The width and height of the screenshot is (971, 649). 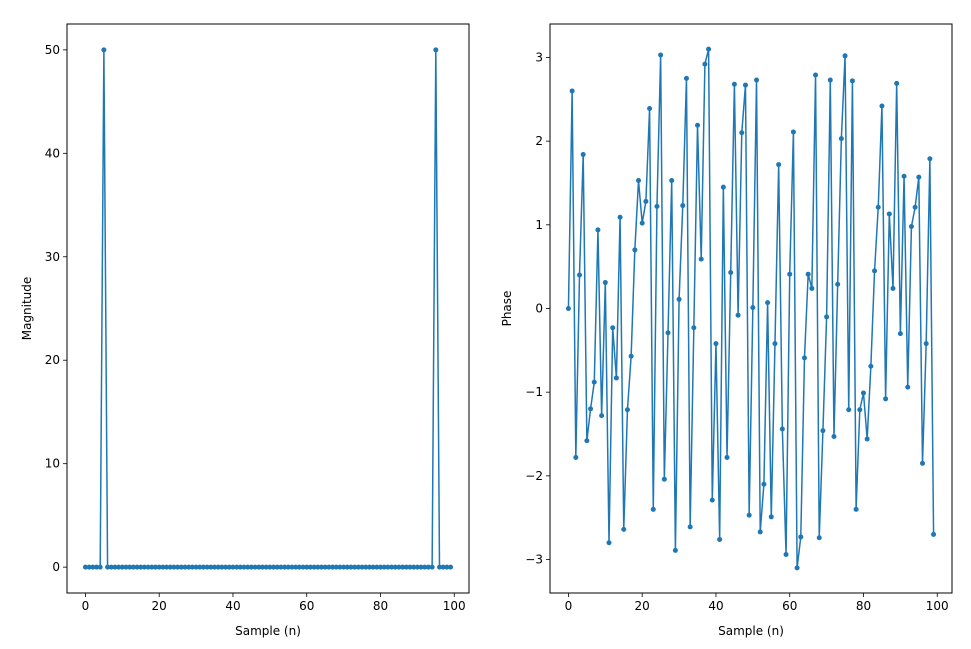 What do you see at coordinates (642, 606) in the screenshot?
I see `phase-x-tick-label: 20` at bounding box center [642, 606].